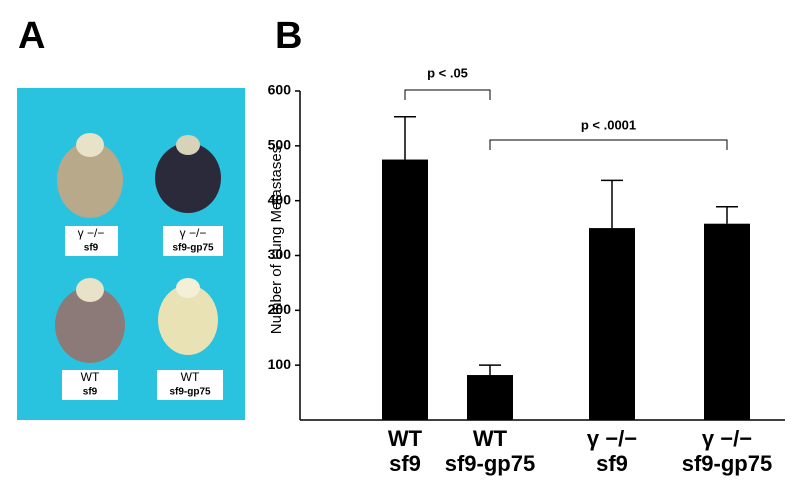 Image resolution: width=800 pixels, height=490 pixels. What do you see at coordinates (280, 364) in the screenshot?
I see `y-tick-label: 100` at bounding box center [280, 364].